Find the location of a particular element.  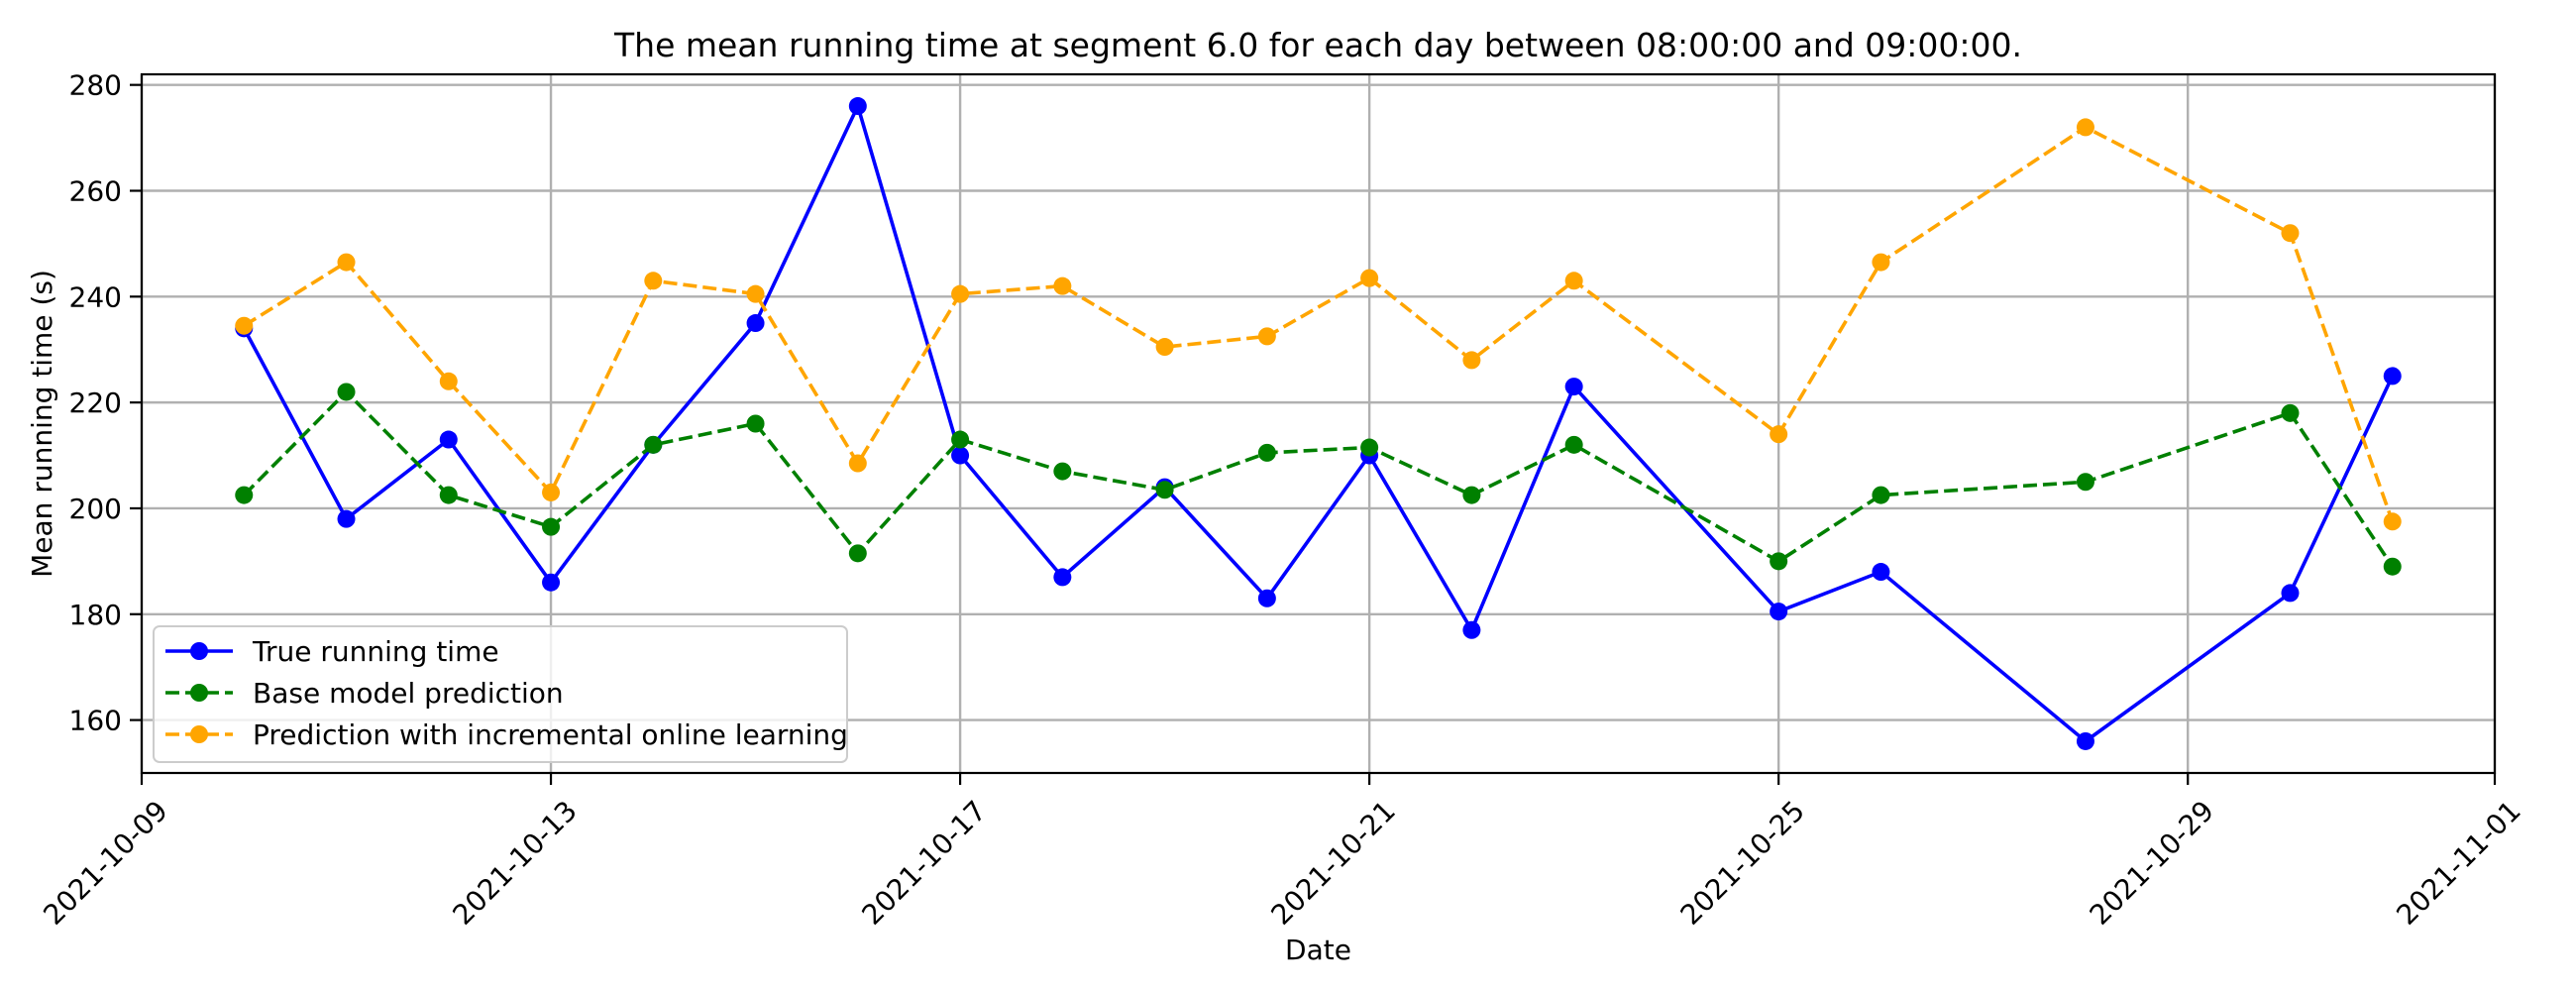

x-tick: 2021-10-21 is located at coordinates (1333, 852).